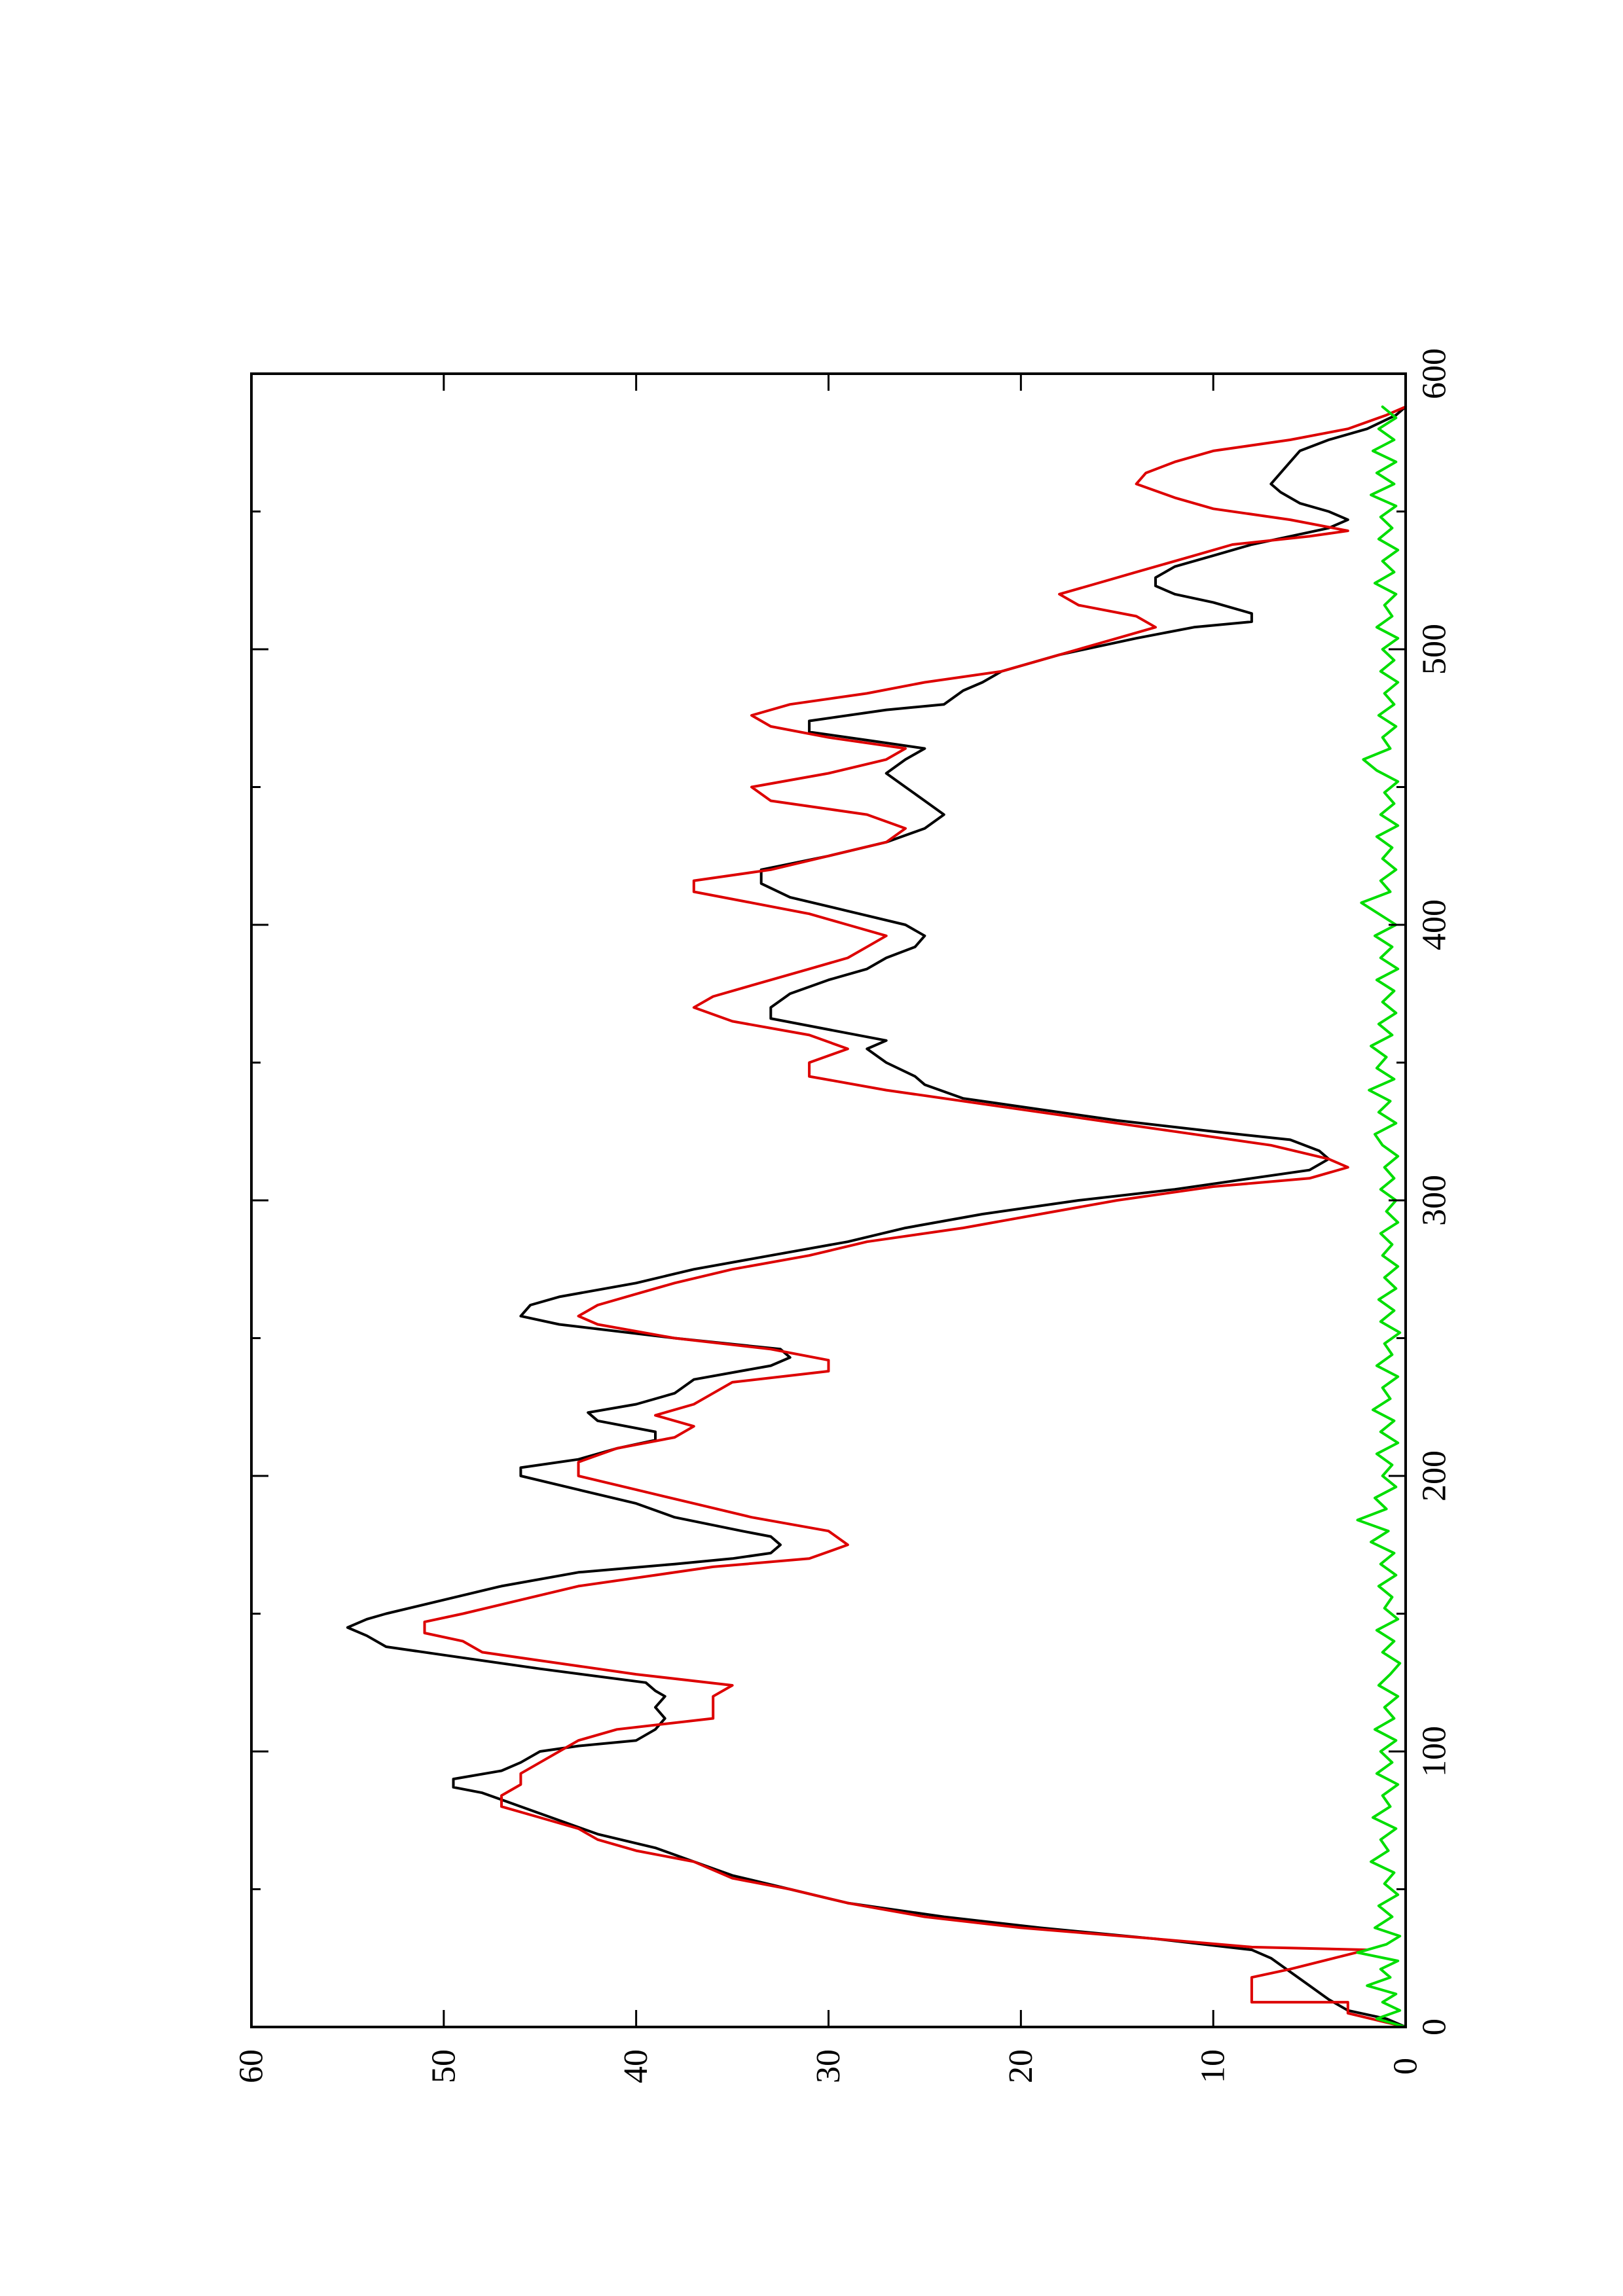  Describe the element at coordinates (1434, 1200) in the screenshot. I see `x-tick-label: 300` at that location.